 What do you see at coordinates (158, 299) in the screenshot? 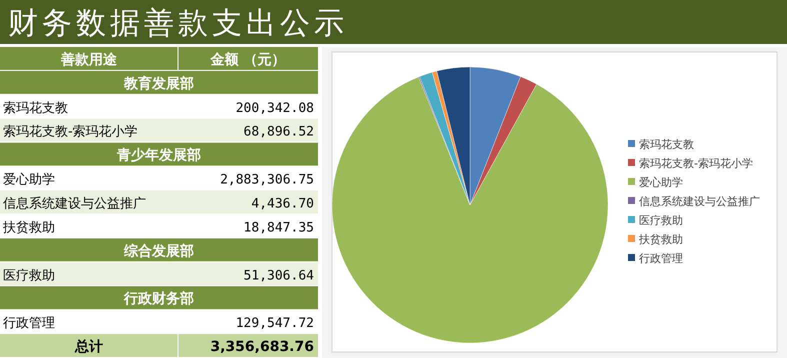
I see `text: 行政财务部` at bounding box center [158, 299].